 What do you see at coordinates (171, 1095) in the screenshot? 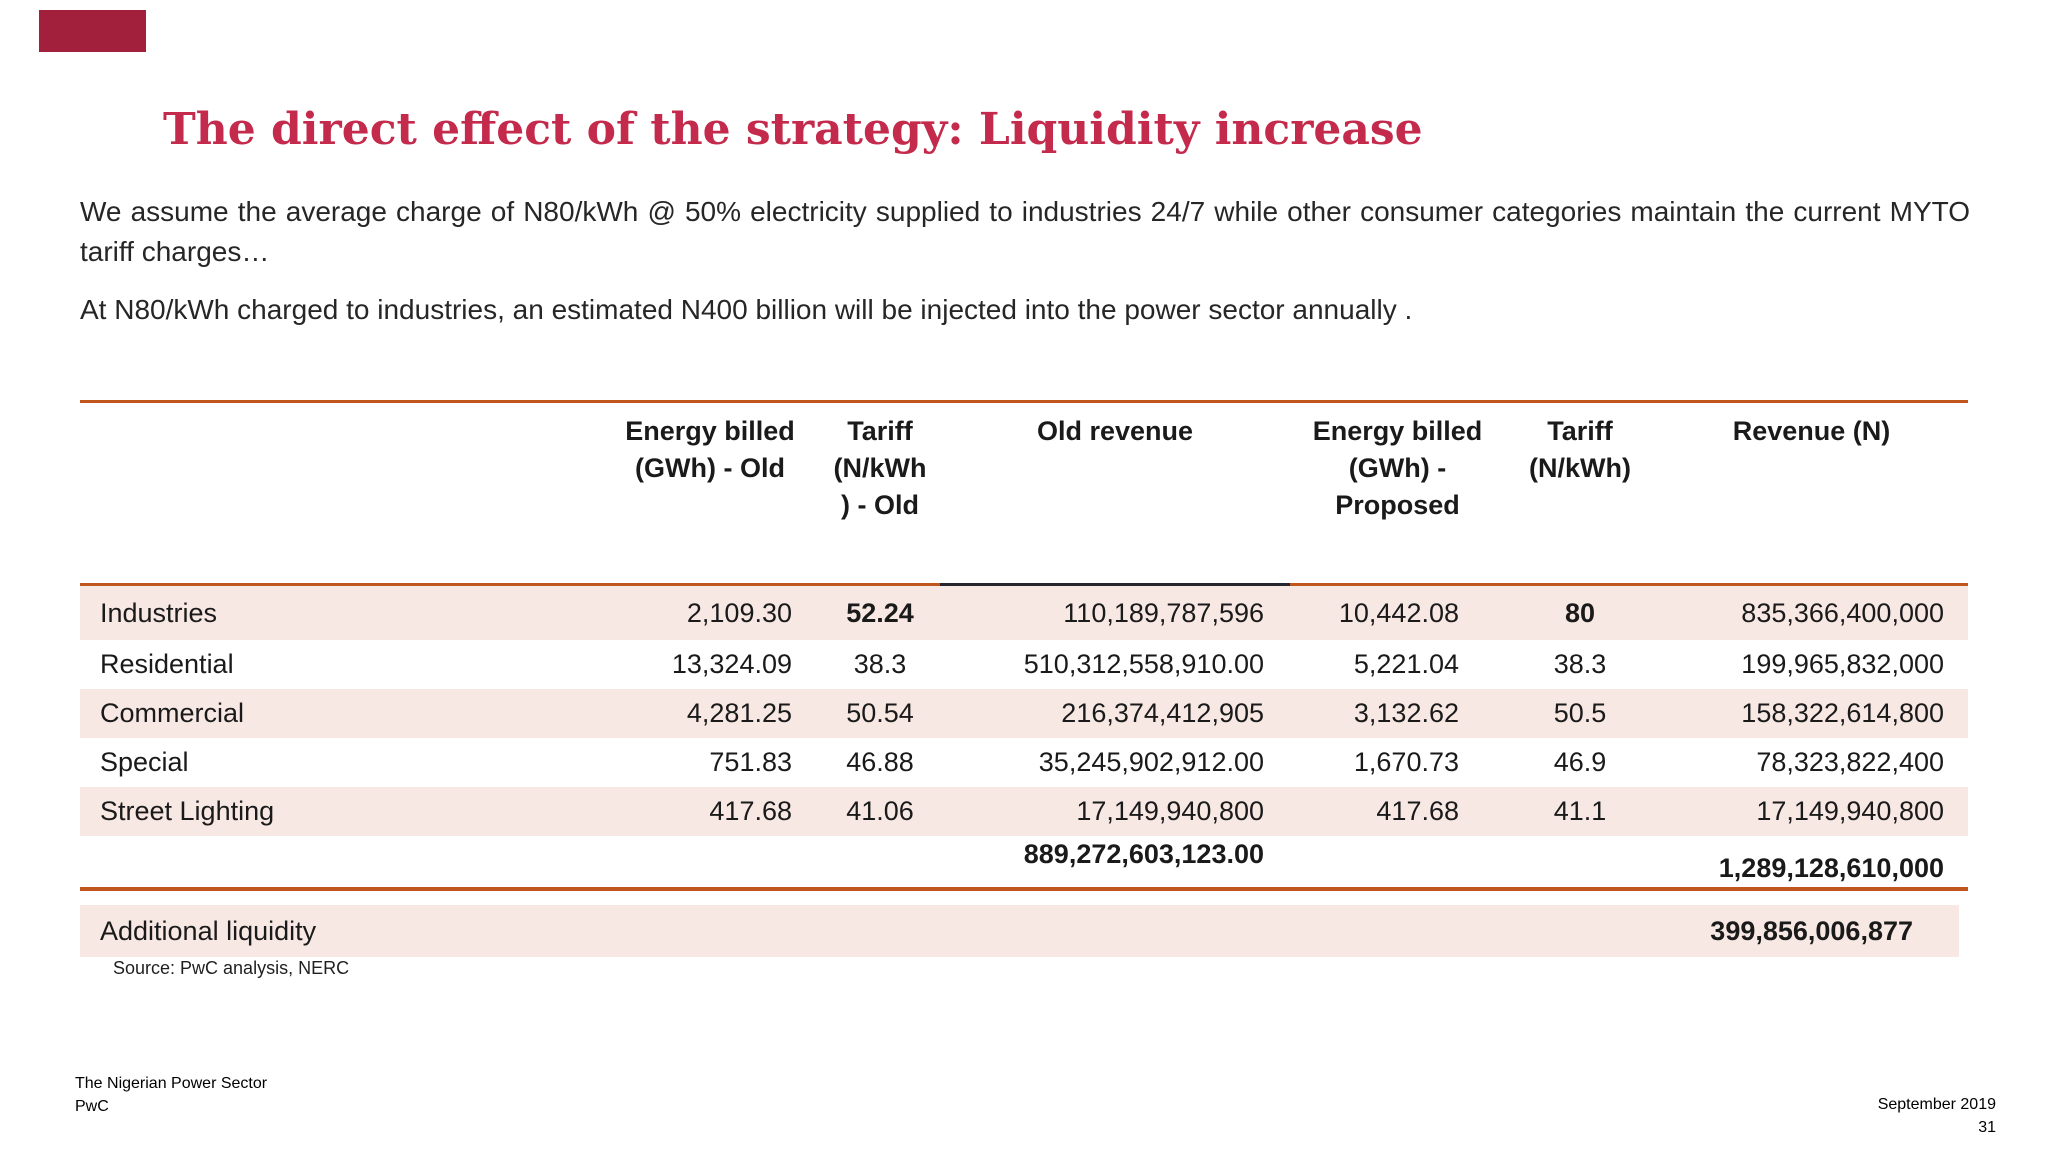
I see `footer-left-block: The Nigerian Power Sector PwC` at bounding box center [171, 1095].